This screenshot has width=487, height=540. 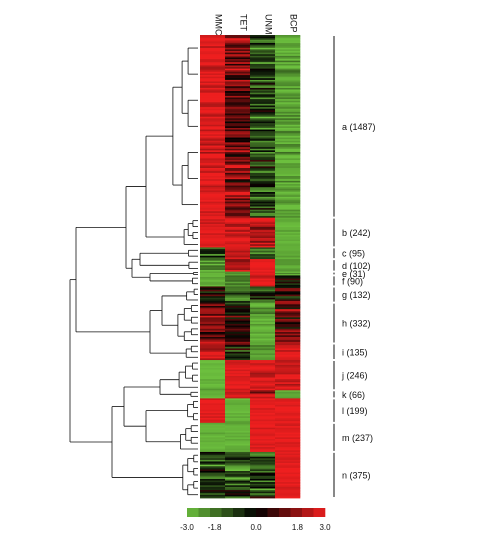 I want to click on legend-swatch, so click(x=227, y=512).